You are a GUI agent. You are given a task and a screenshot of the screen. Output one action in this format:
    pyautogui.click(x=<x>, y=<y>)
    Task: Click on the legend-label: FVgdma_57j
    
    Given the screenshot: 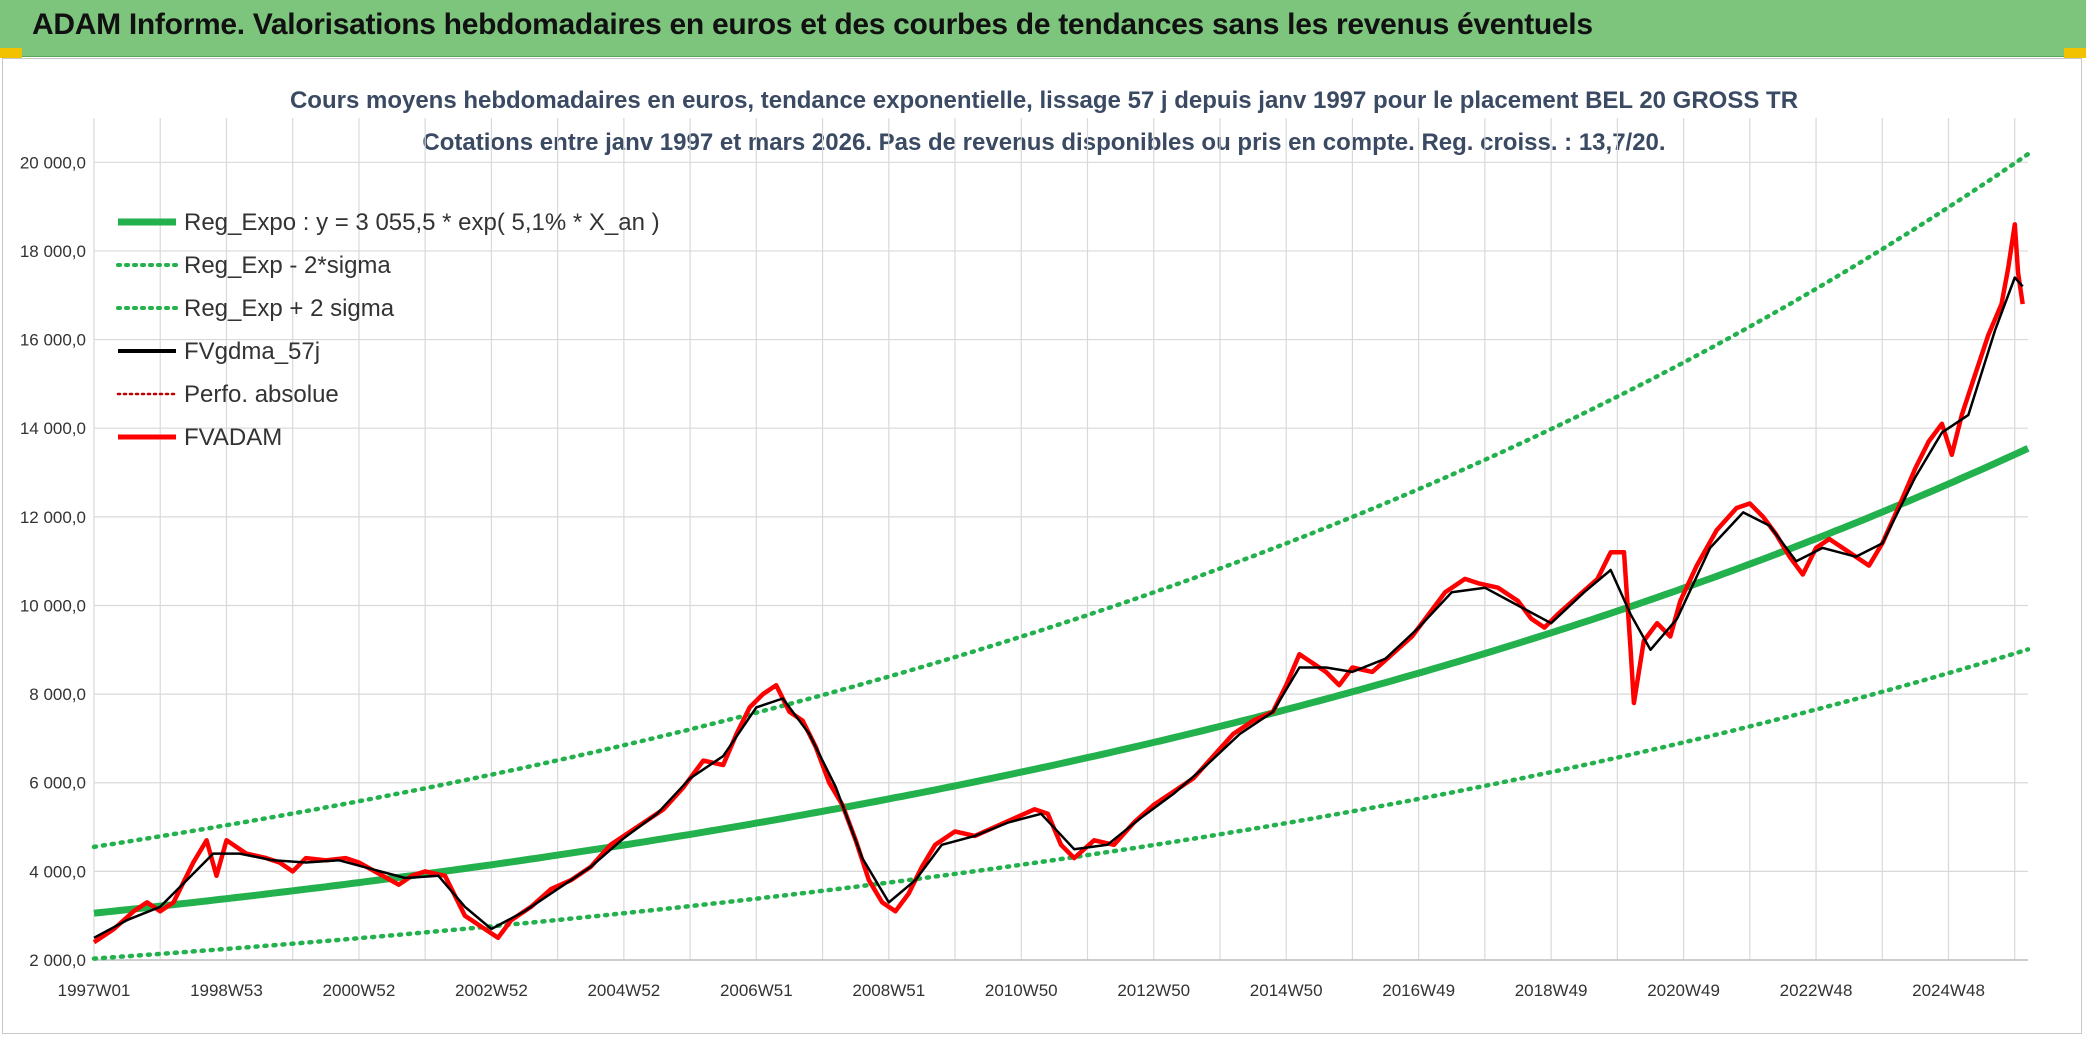 What is the action you would take?
    pyautogui.click(x=252, y=351)
    